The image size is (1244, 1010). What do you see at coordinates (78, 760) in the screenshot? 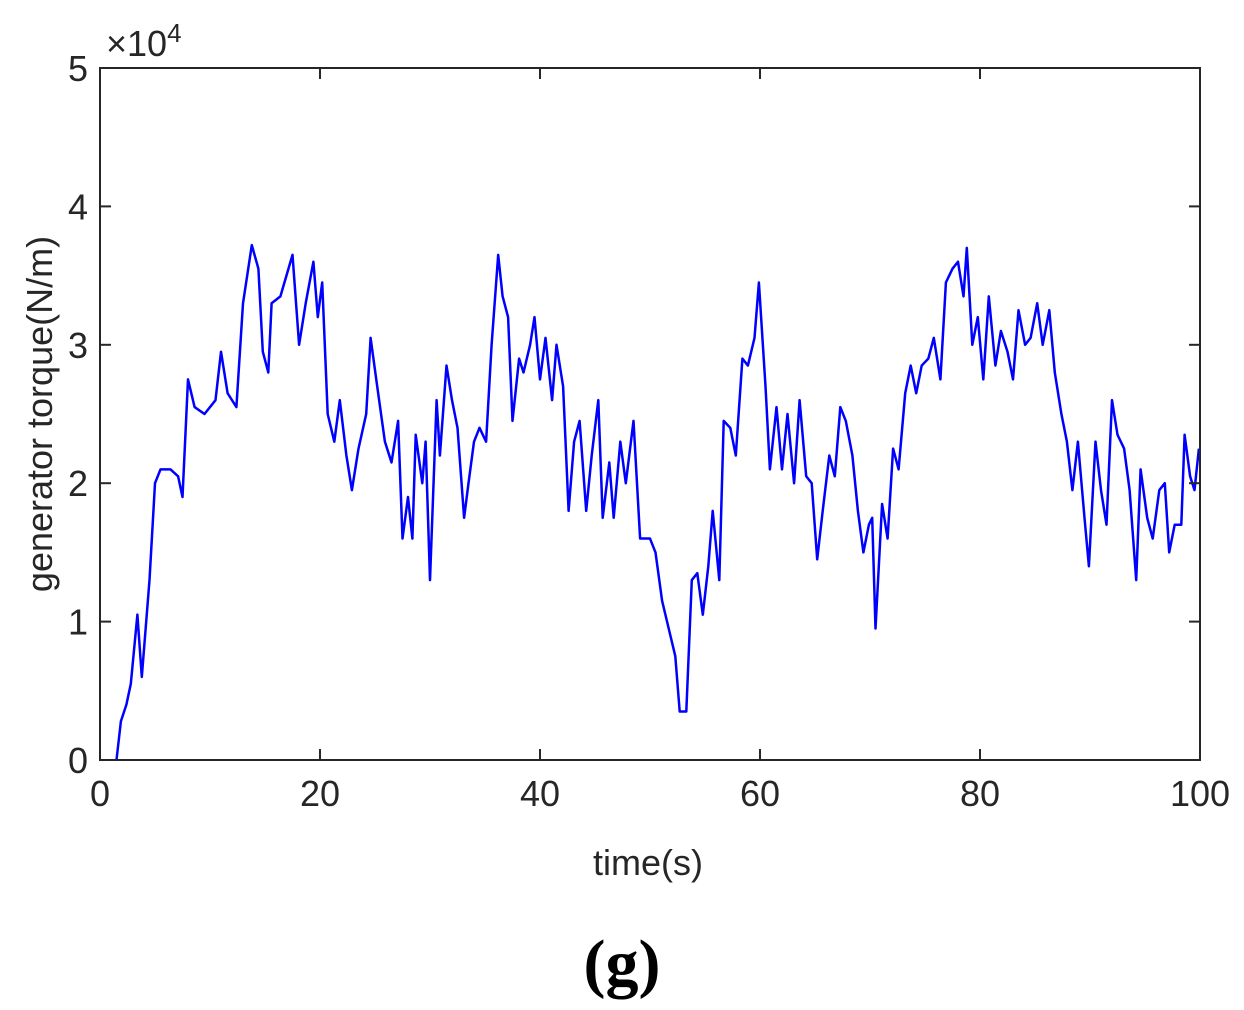
I see `y-tick-label: 0` at bounding box center [78, 760].